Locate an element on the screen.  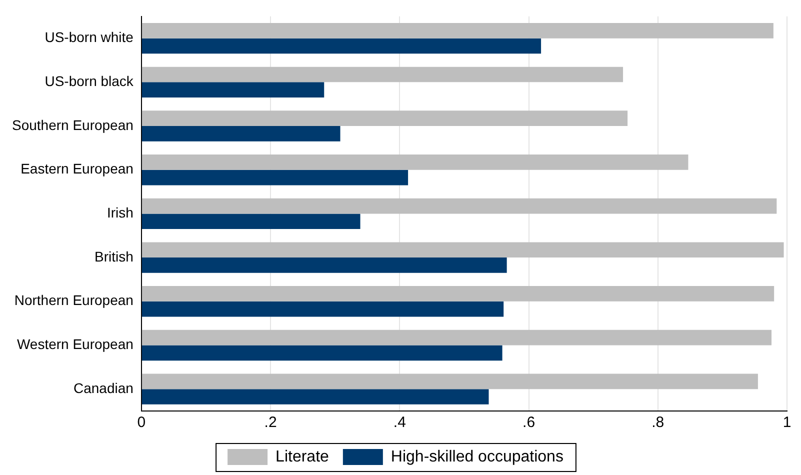
y-tick-label: Eastern European is located at coordinates (77, 168).